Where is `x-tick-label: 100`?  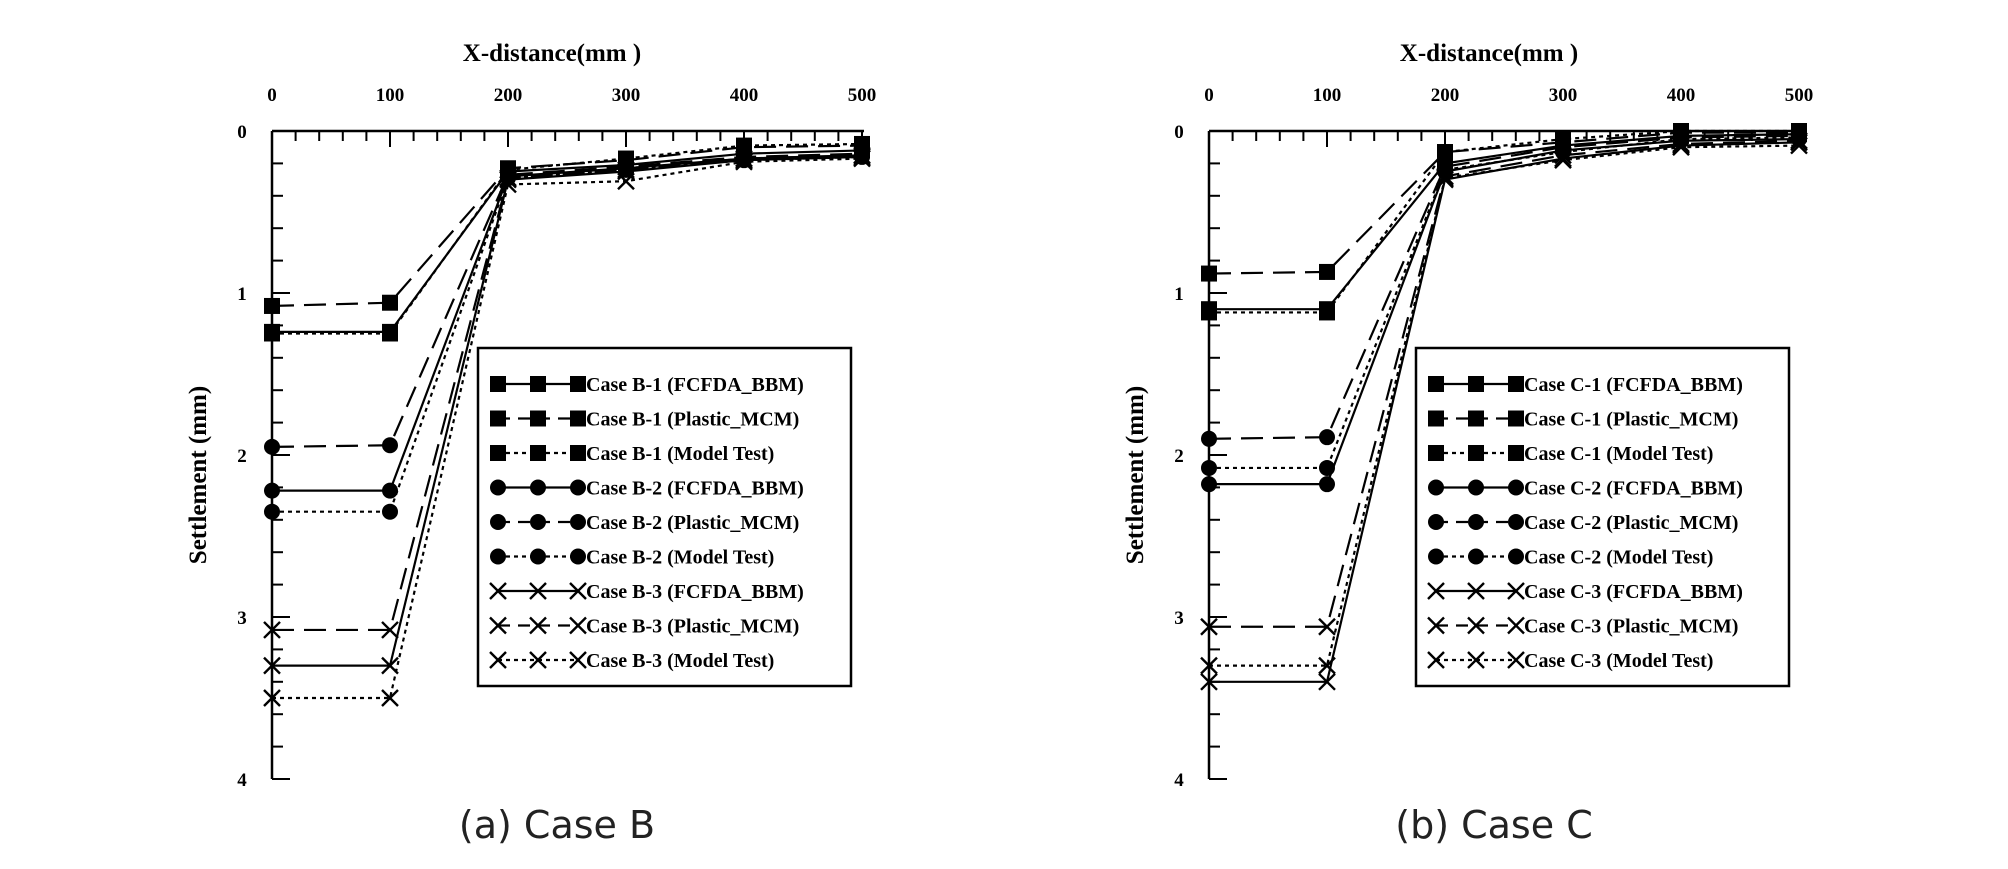 x-tick-label: 100 is located at coordinates (390, 95).